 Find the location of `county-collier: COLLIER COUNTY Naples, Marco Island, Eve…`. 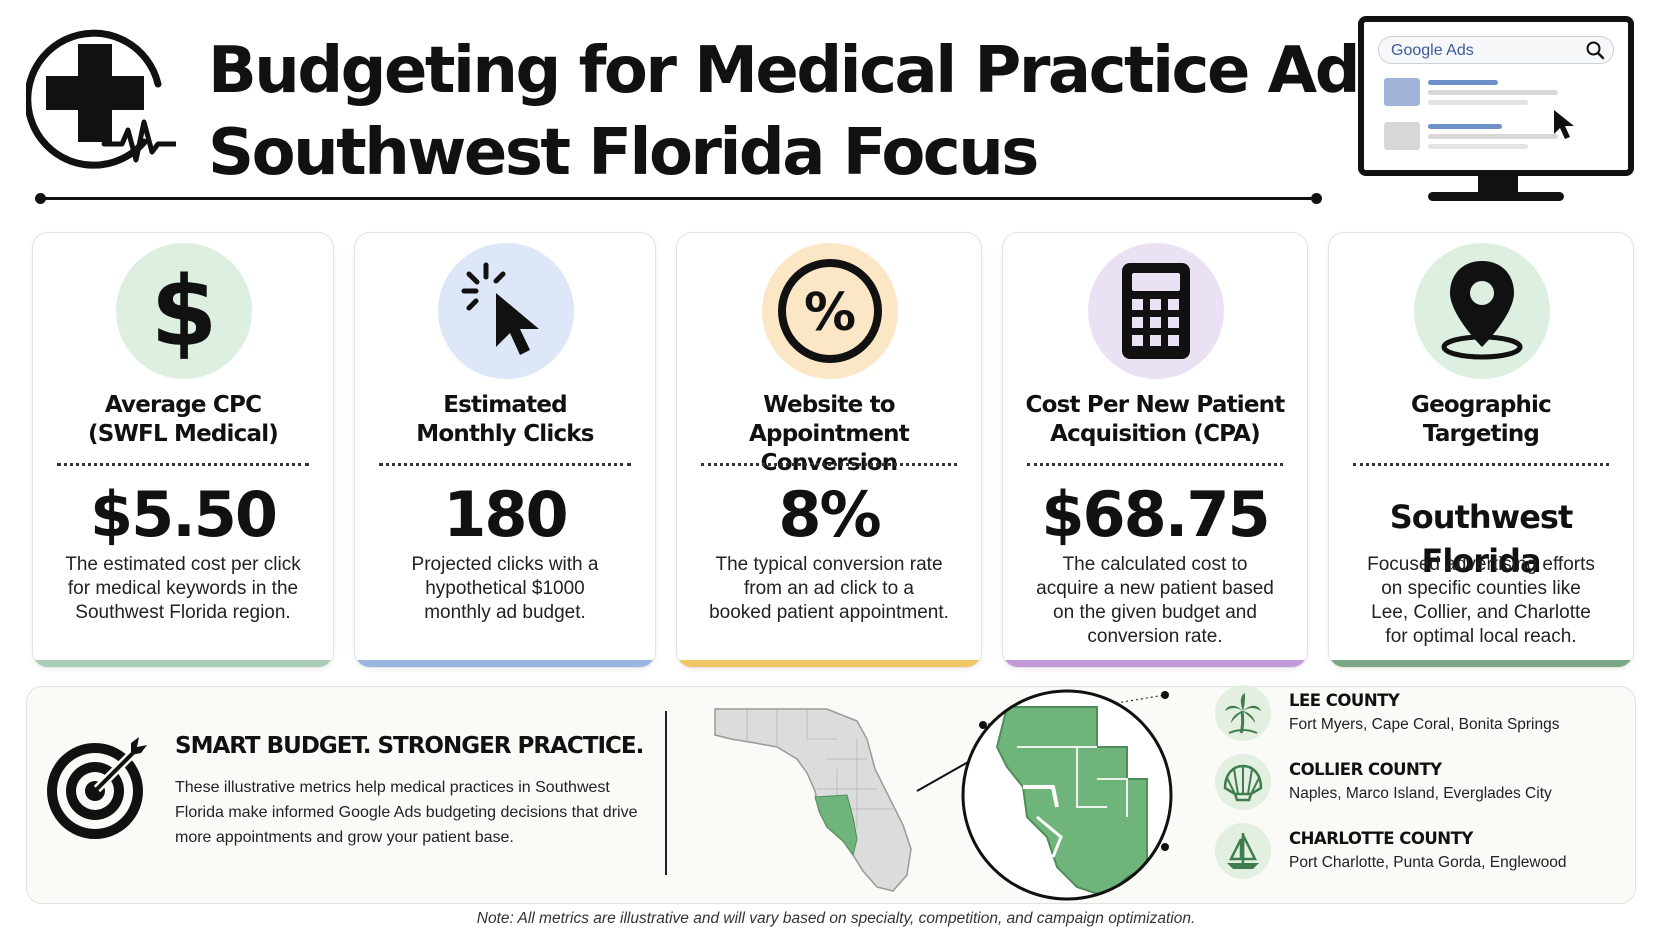

county-collier: COLLIER COUNTY Naples, Marco Island, Eve… is located at coordinates (1430, 784).